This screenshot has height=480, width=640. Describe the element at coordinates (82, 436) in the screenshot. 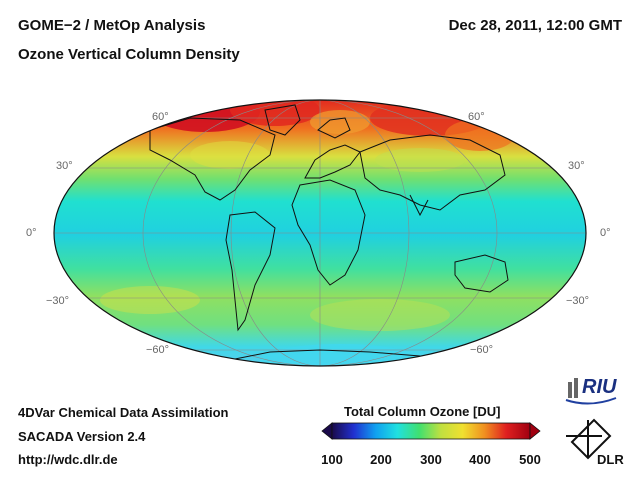

I see `footer-line-2: SACADA Version 2.4` at that location.